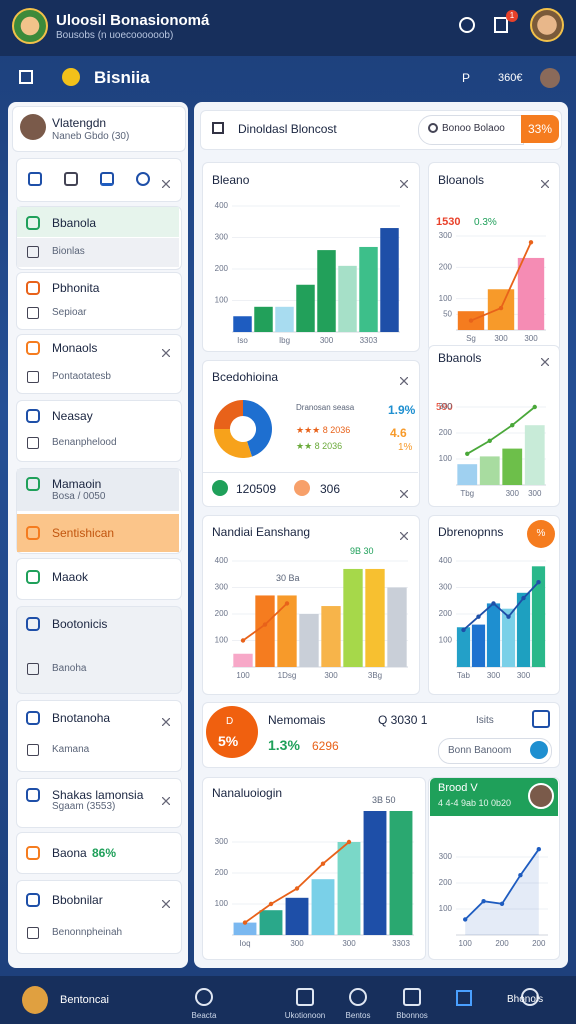 The width and height of the screenshot is (576, 1024). What do you see at coordinates (84, 1000) in the screenshot?
I see `nav-label: Bentoncai` at bounding box center [84, 1000].